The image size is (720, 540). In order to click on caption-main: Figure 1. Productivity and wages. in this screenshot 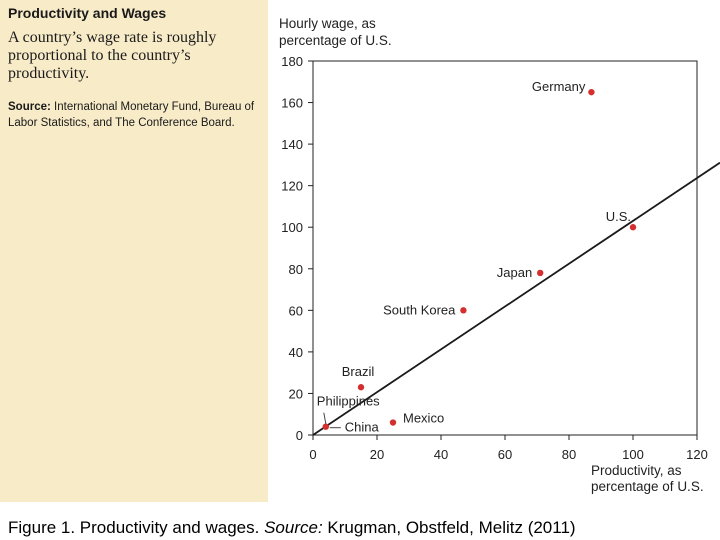, I will do `click(136, 527)`.